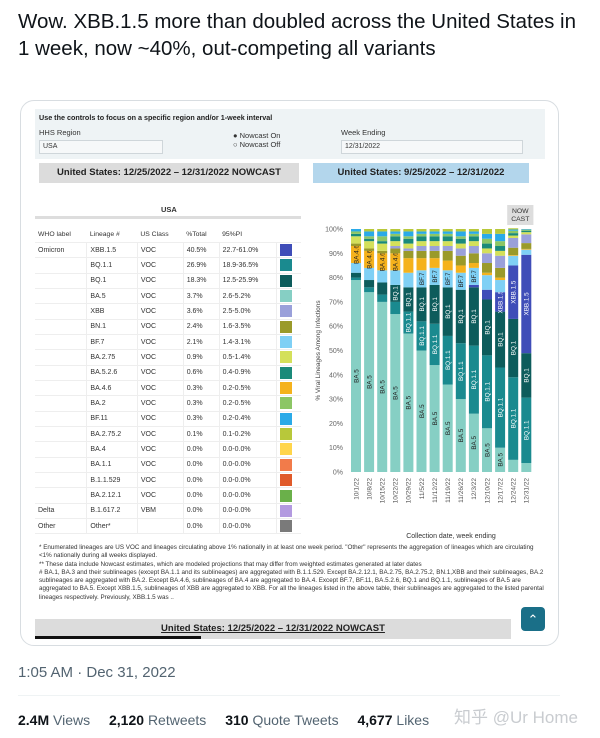  What do you see at coordinates (260, 135) in the screenshot?
I see `nowcast-on-label: Nowcast On` at bounding box center [260, 135].